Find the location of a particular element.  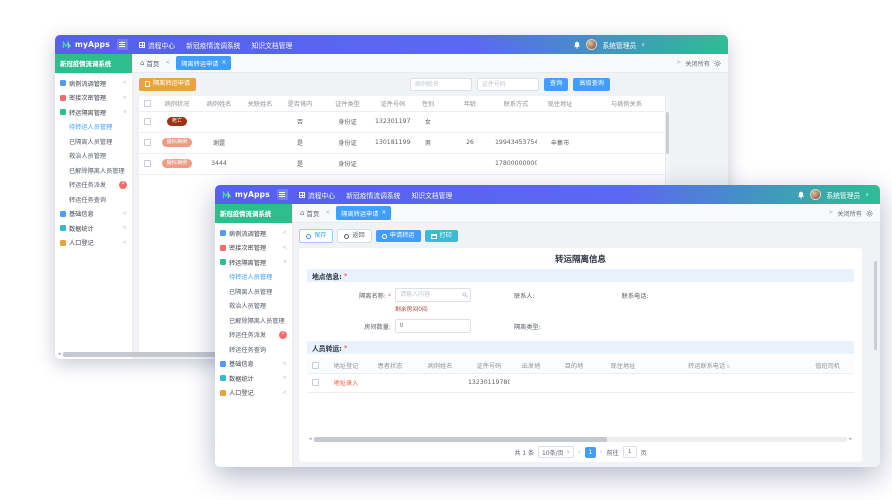

column-header: 与病例关系 is located at coordinates (626, 104).